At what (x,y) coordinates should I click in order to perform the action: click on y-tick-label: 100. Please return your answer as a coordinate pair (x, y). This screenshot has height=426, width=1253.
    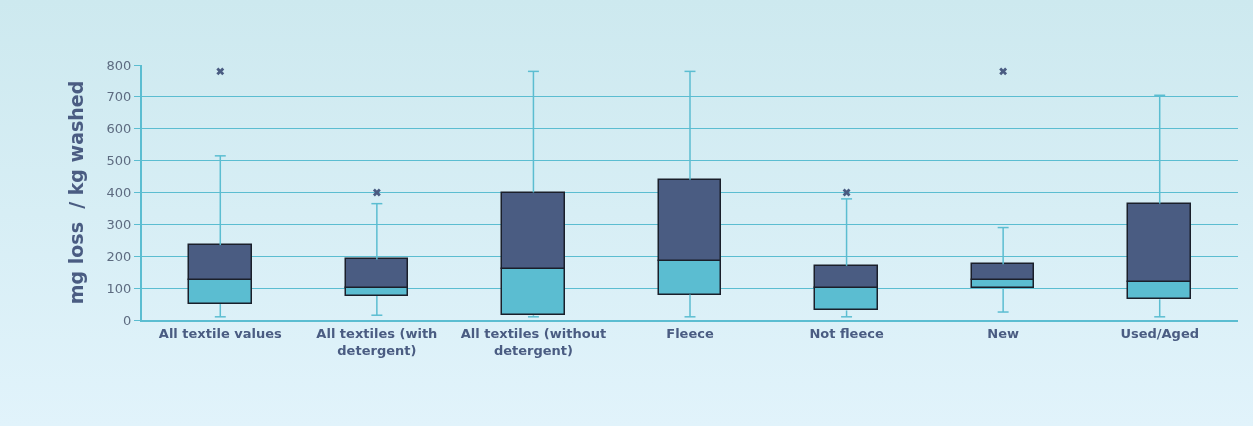
    Looking at the image, I should click on (119, 288).